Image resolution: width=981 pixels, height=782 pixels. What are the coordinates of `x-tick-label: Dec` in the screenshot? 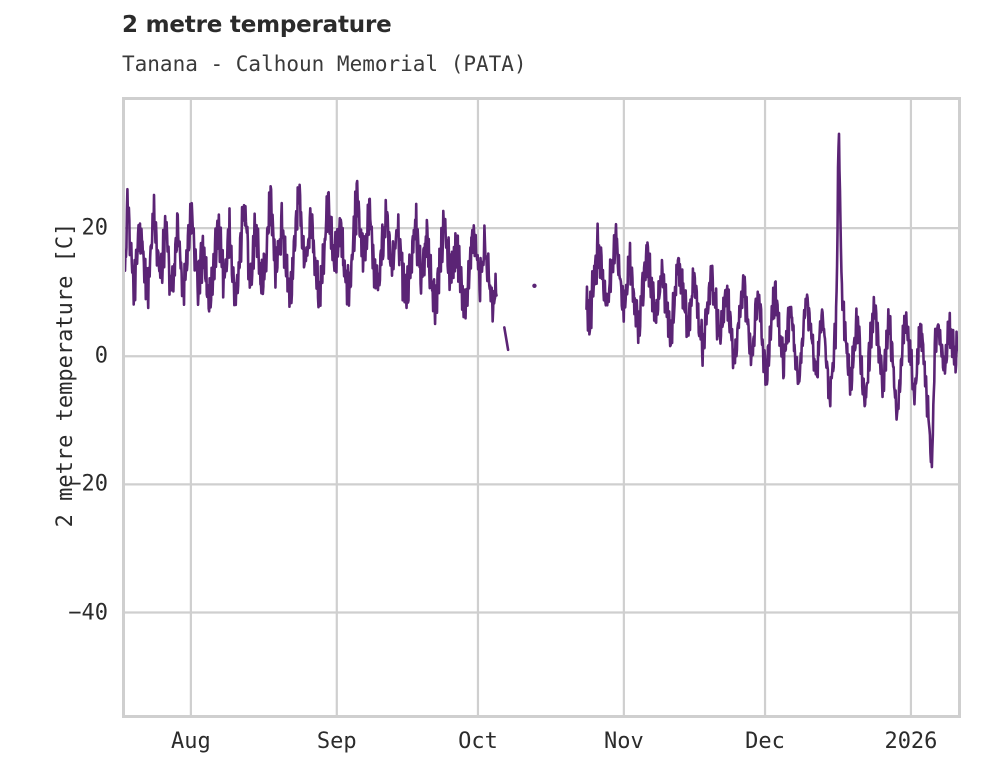 It's located at (765, 741).